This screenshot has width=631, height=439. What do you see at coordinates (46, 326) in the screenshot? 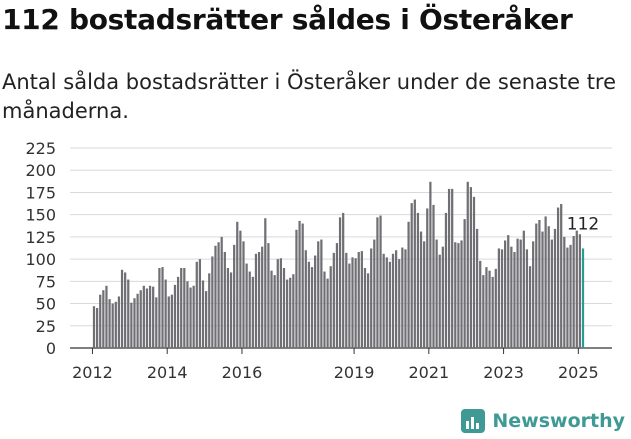
I see `y-tick-label: 25` at bounding box center [46, 326].